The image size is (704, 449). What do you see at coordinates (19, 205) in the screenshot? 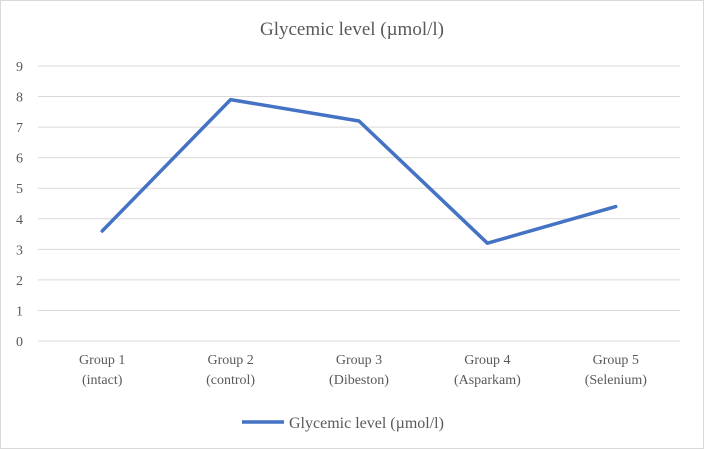
I see `y-axis-ticks: 0 1 2 3 4 5 6 7 8 9` at bounding box center [19, 205].